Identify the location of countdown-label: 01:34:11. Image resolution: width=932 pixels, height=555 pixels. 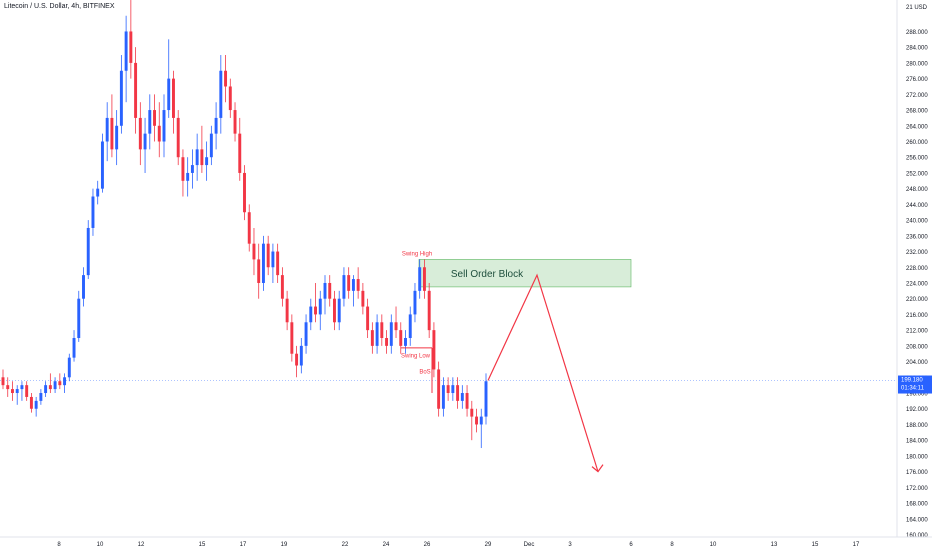
(913, 389).